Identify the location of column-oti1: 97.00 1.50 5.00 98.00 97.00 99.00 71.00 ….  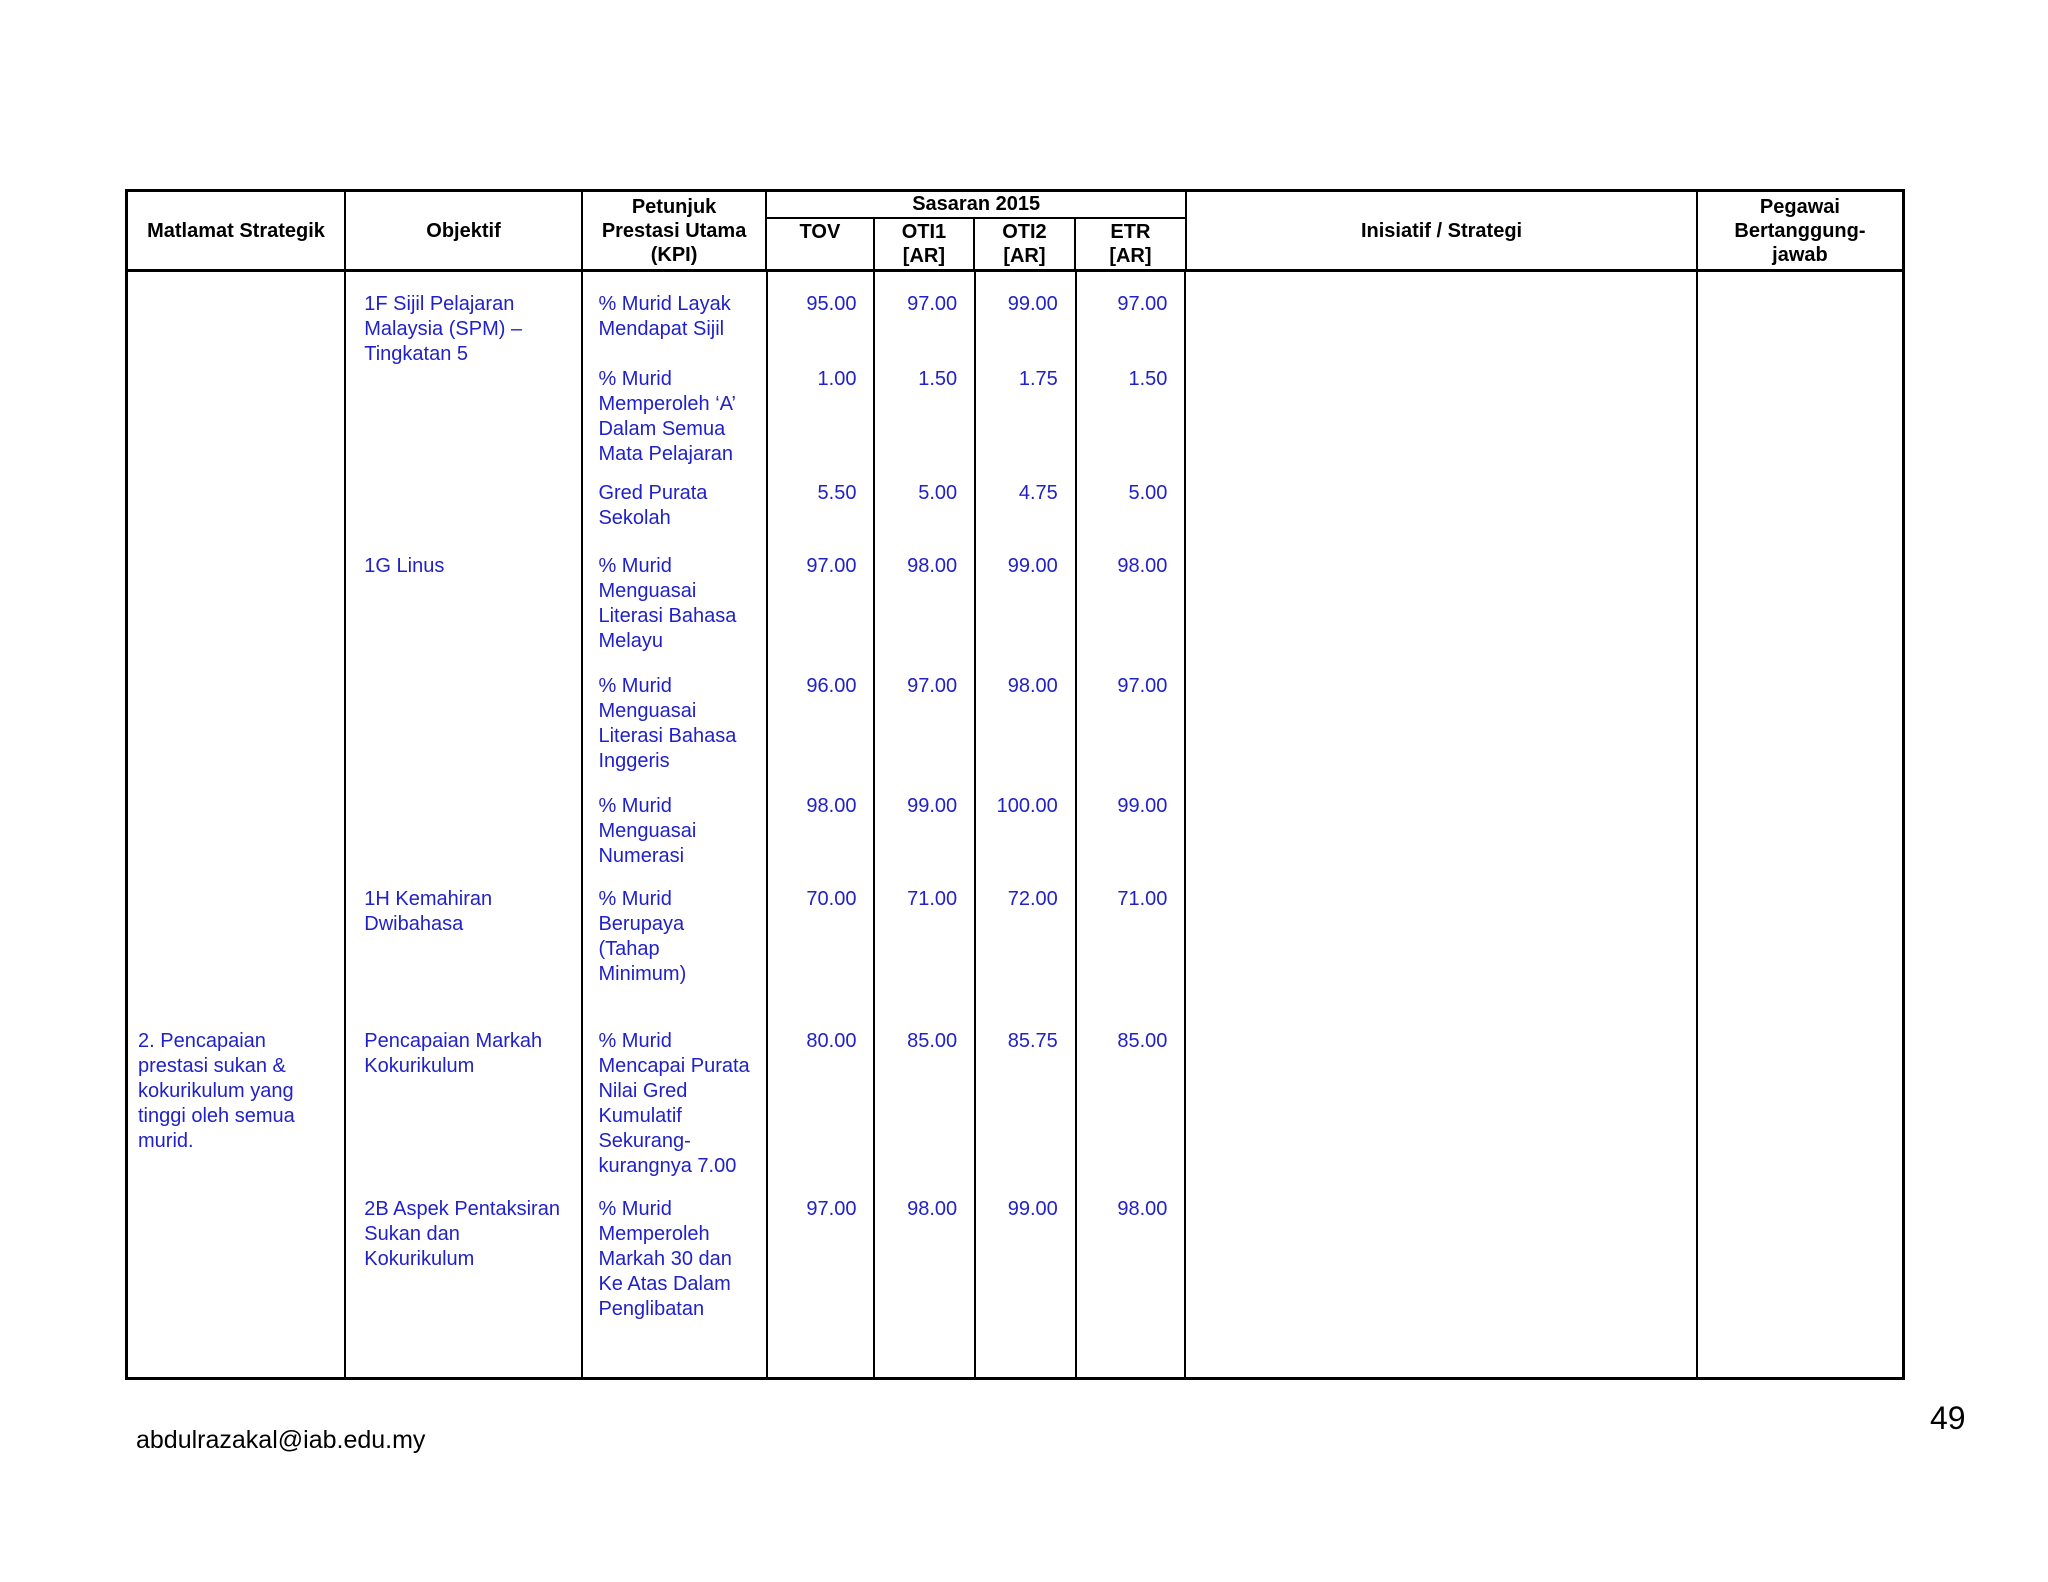
(926, 824).